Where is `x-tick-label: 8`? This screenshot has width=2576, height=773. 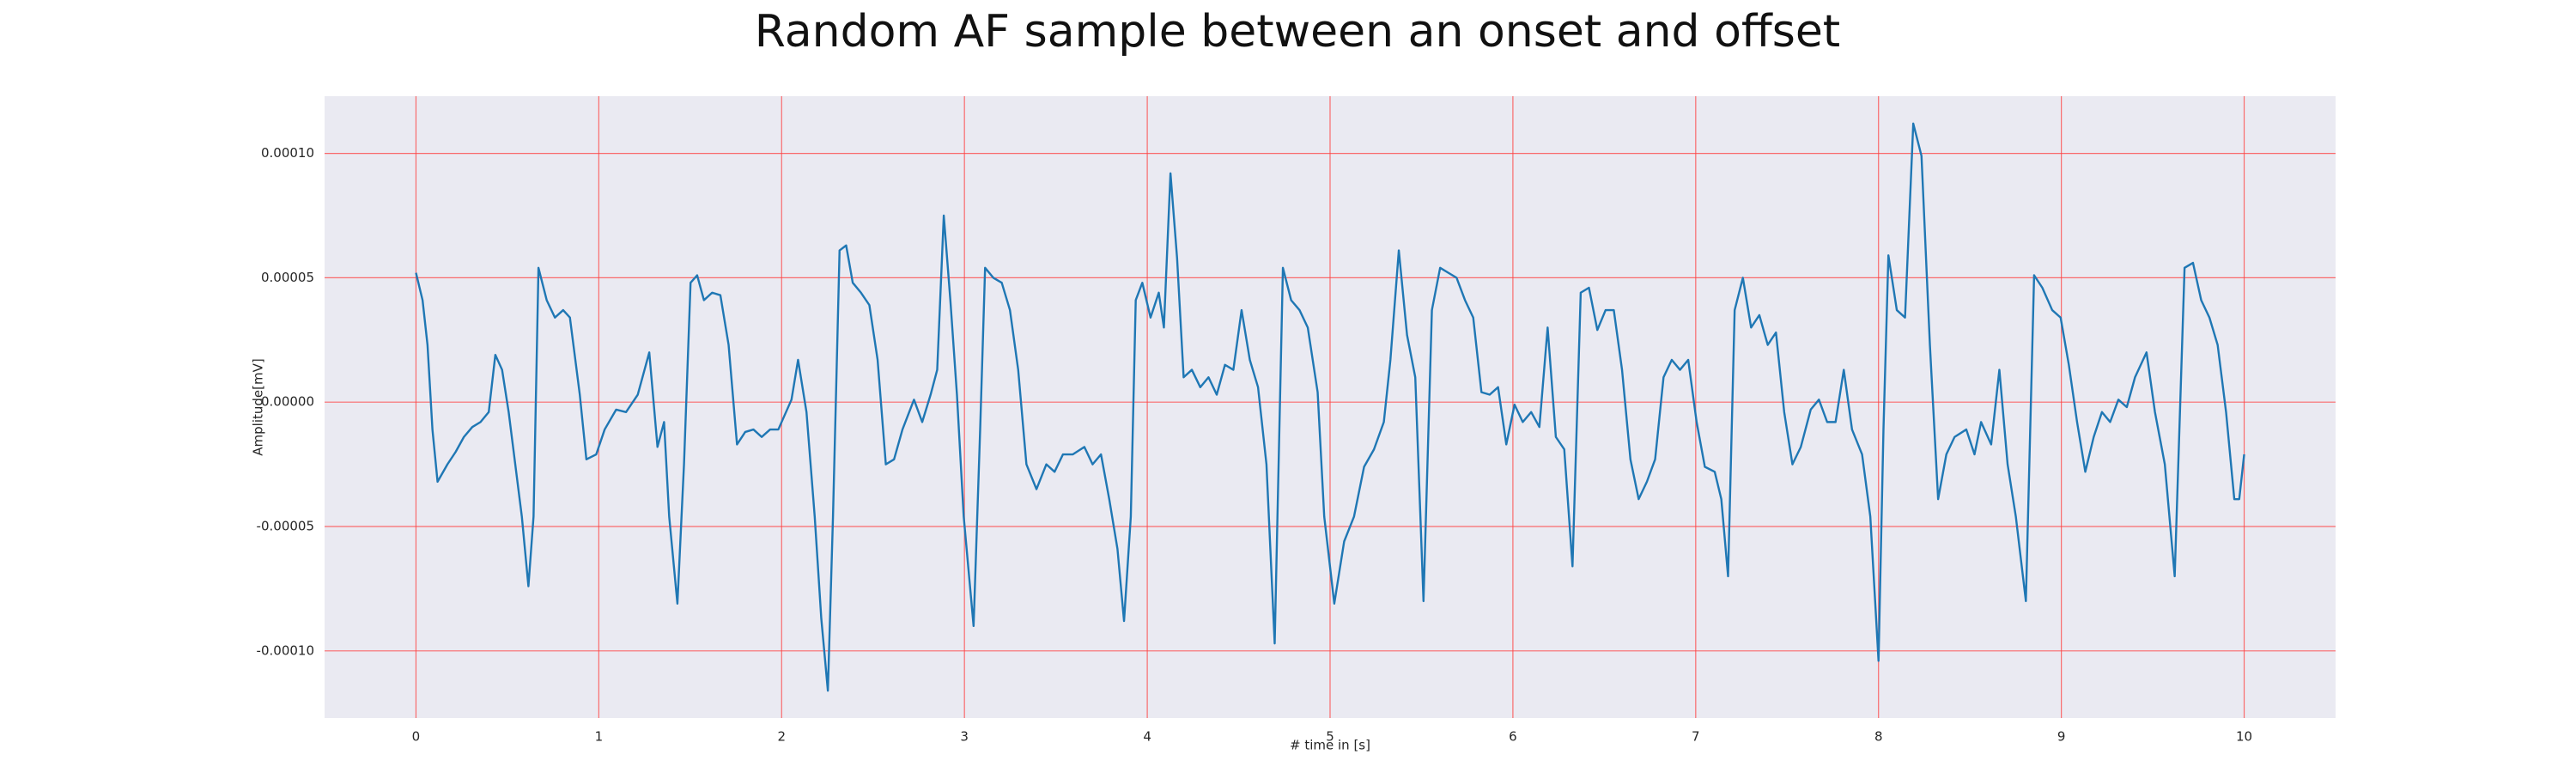 x-tick-label: 8 is located at coordinates (1879, 737).